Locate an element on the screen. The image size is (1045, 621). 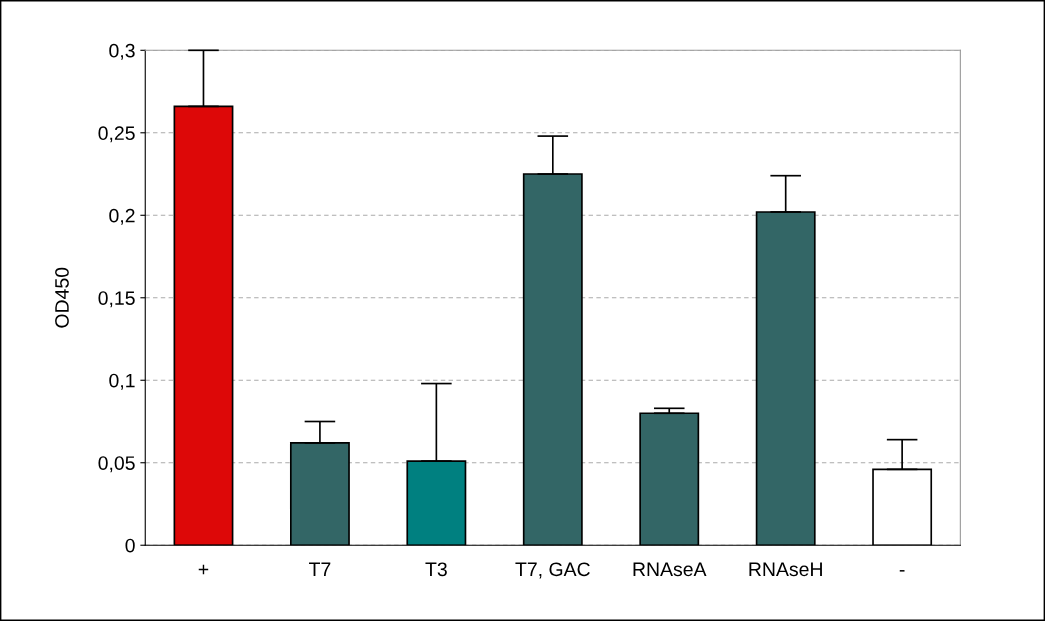
y-tick-label: 0,2 is located at coordinates (122, 216).